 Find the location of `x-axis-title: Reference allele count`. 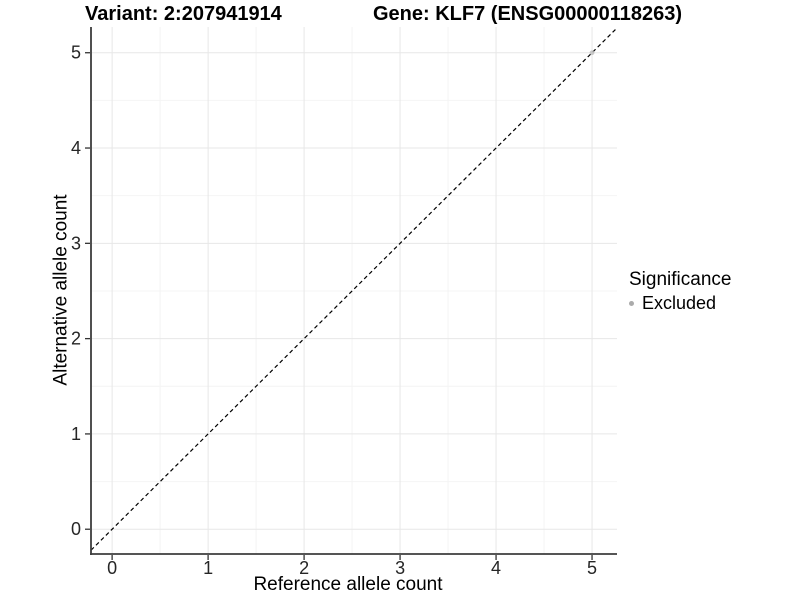

x-axis-title: Reference allele count is located at coordinates (348, 584).